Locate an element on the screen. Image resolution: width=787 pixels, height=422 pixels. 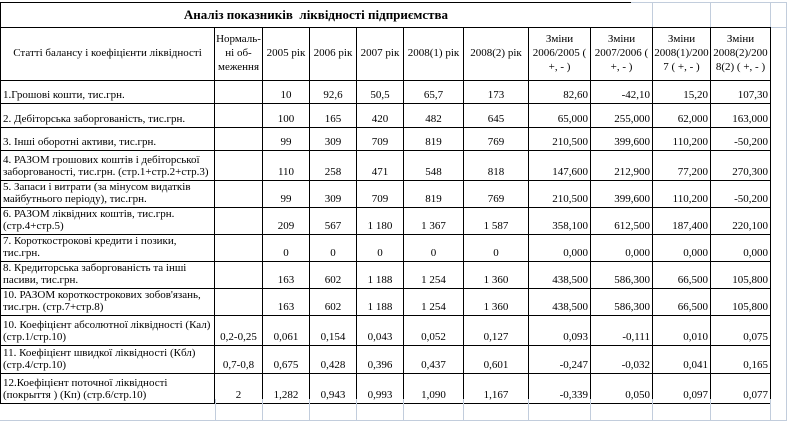
value-cell: 1,167 is located at coordinates (496, 388).